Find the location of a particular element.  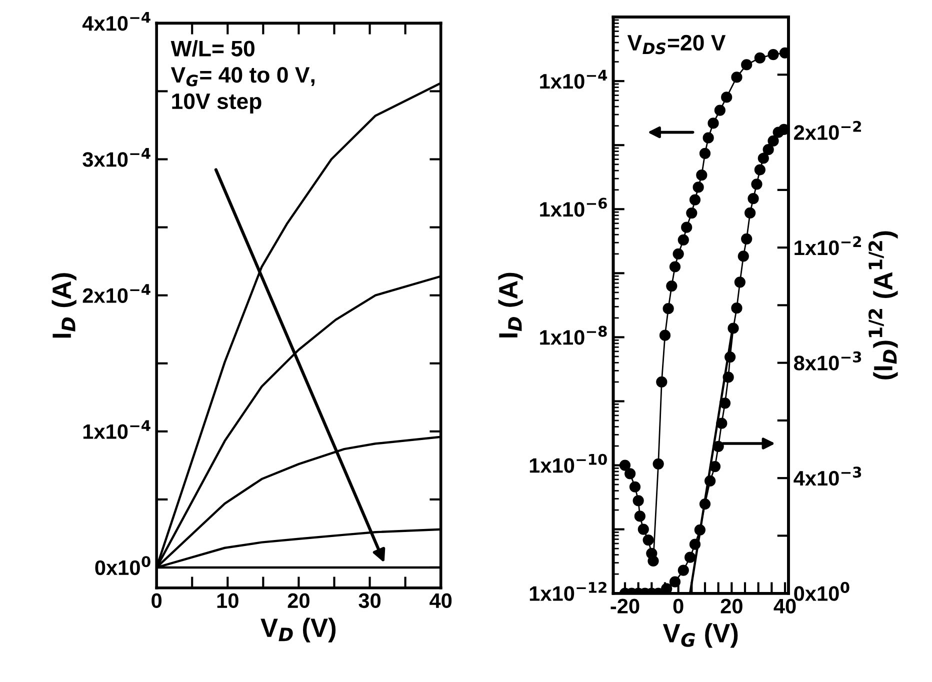

y-tick-label: 1x10$^{−12}$ is located at coordinates (568, 591).